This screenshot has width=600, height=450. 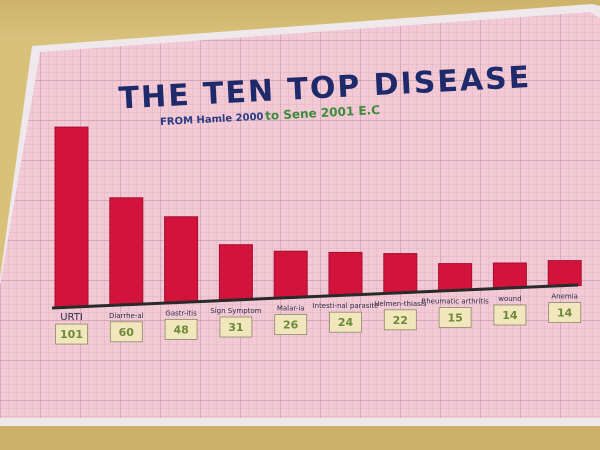 I want to click on subtitle-from: FROM Hamle 2000, so click(x=212, y=120).